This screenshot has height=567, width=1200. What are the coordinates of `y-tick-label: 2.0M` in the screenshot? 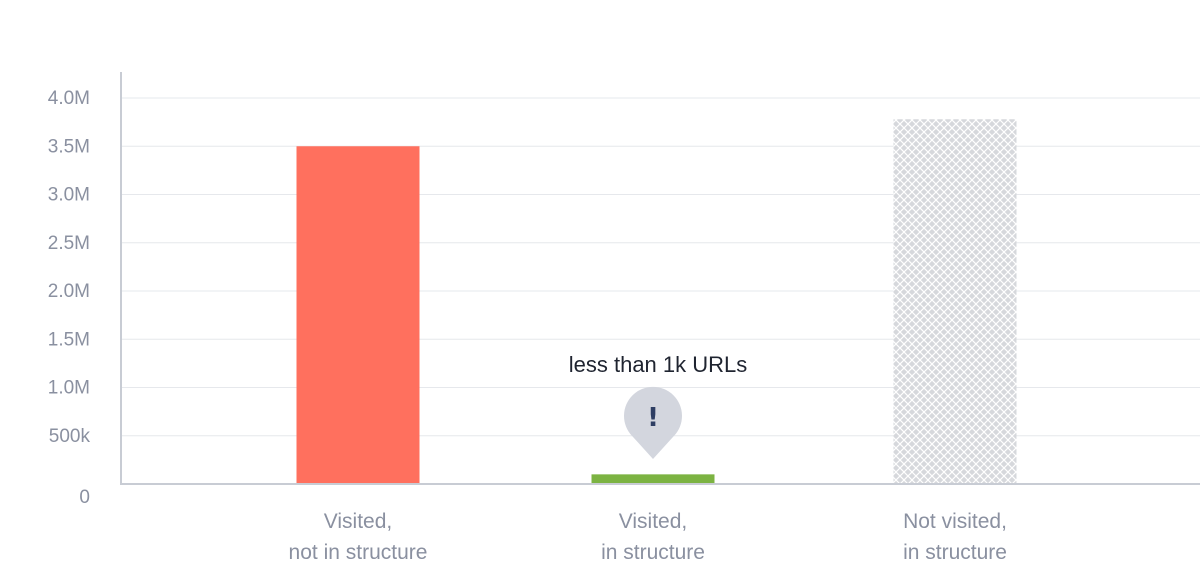 It's located at (69, 291).